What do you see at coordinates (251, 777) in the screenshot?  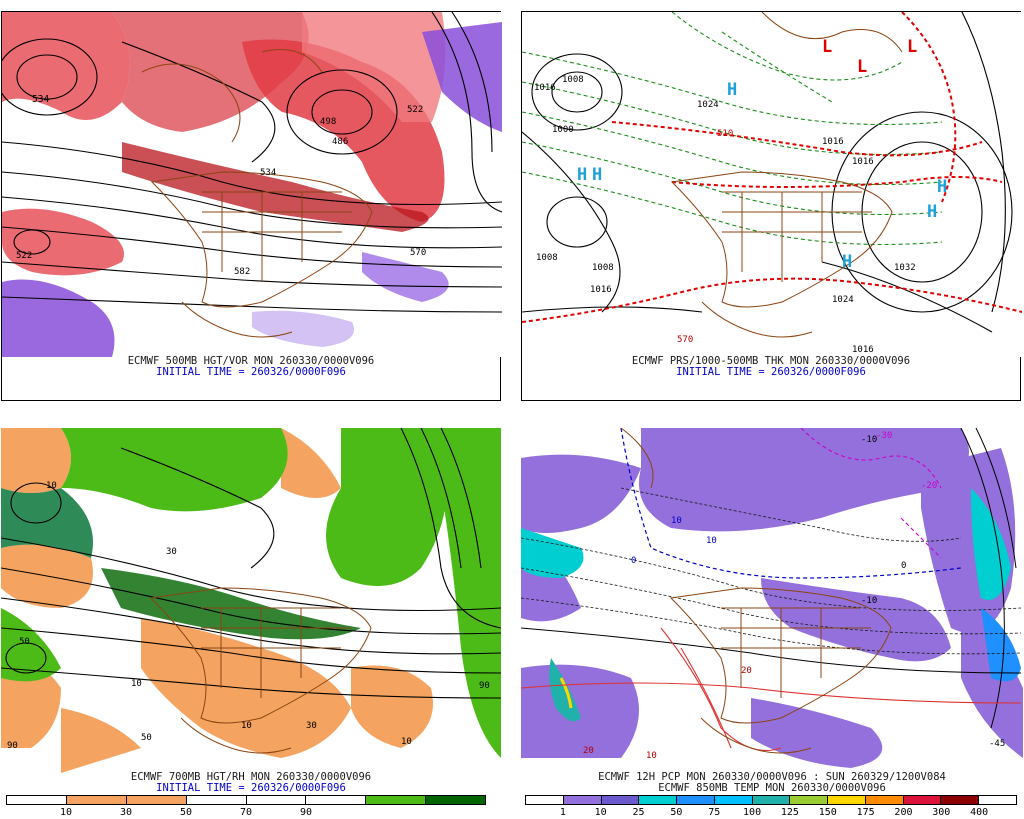 I see `panel-caption: ECMWF 700MB HGT/RH MON 260330/0000V096` at bounding box center [251, 777].